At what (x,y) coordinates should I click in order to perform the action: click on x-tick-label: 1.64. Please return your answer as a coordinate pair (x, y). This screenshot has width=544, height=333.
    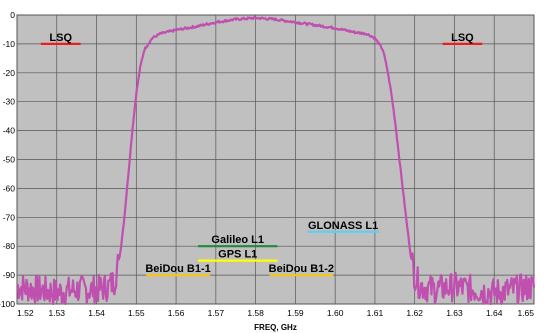
    Looking at the image, I should click on (494, 313).